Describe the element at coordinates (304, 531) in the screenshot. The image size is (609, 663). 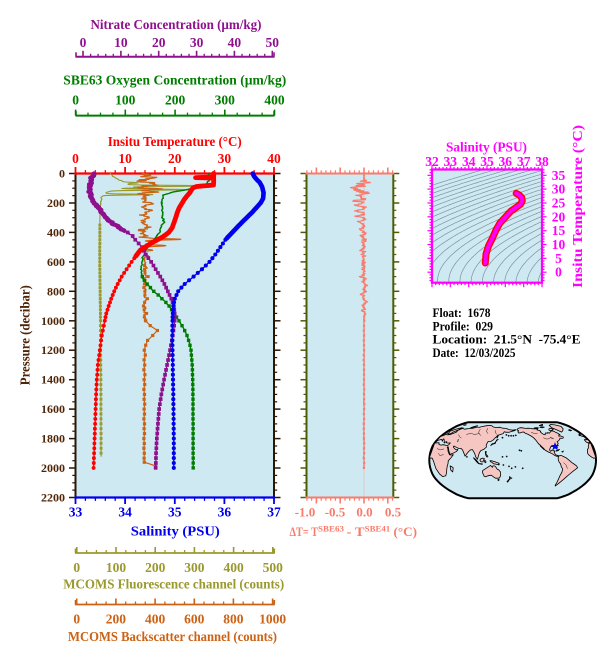
I see `svg-text: ΔT= T` at that location.